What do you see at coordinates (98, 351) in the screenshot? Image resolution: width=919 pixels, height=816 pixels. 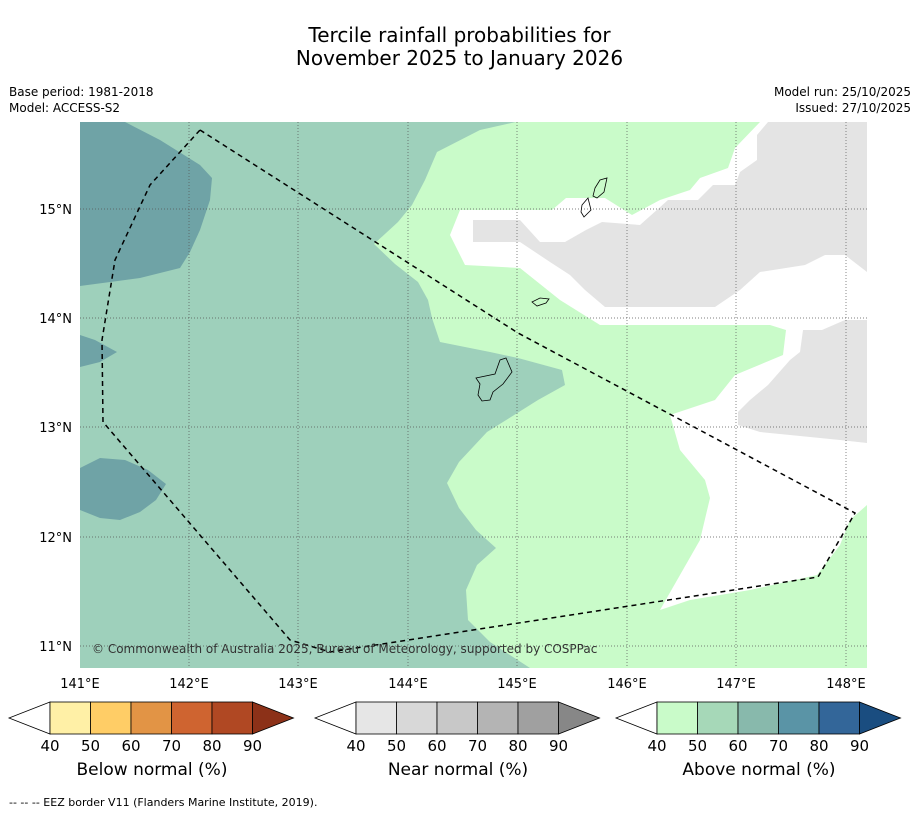 I see `above-70-region-w` at bounding box center [98, 351].